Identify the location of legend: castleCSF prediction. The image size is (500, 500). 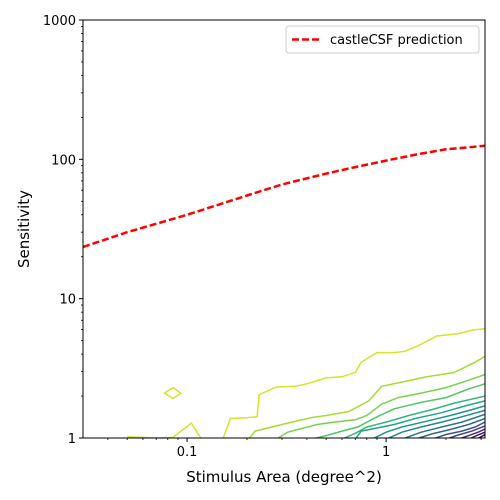
(382, 39).